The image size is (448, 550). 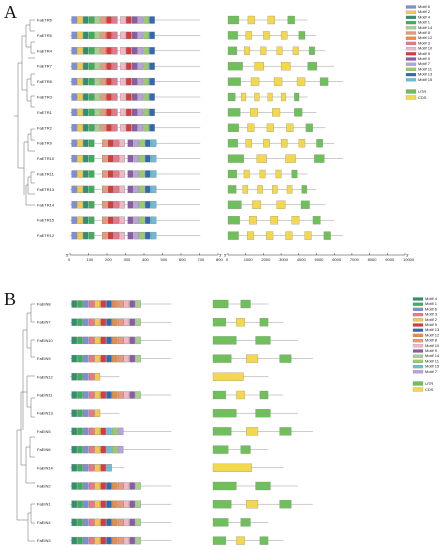 What do you see at coordinates (431, 340) in the screenshot?
I see `legend-label: Motif 8` at bounding box center [431, 340].